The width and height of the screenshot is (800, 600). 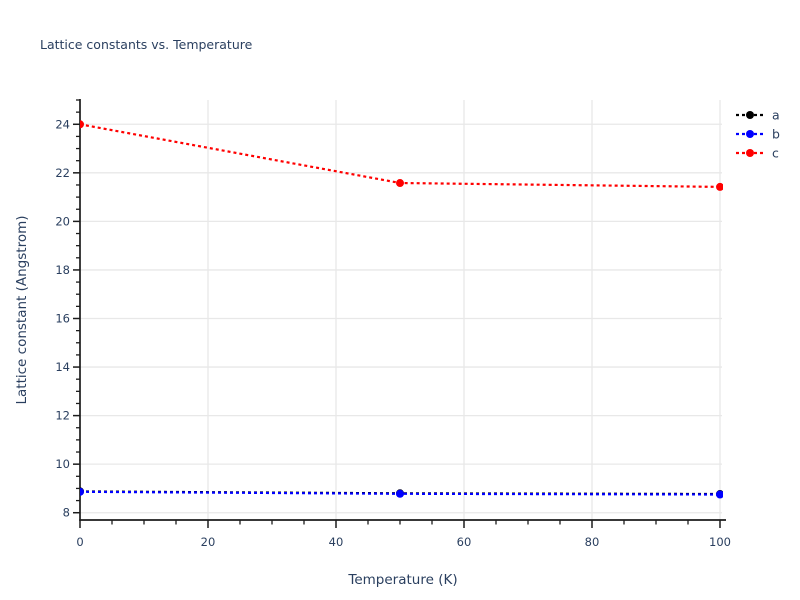 I want to click on y-tick-label: 24, so click(x=62, y=124).